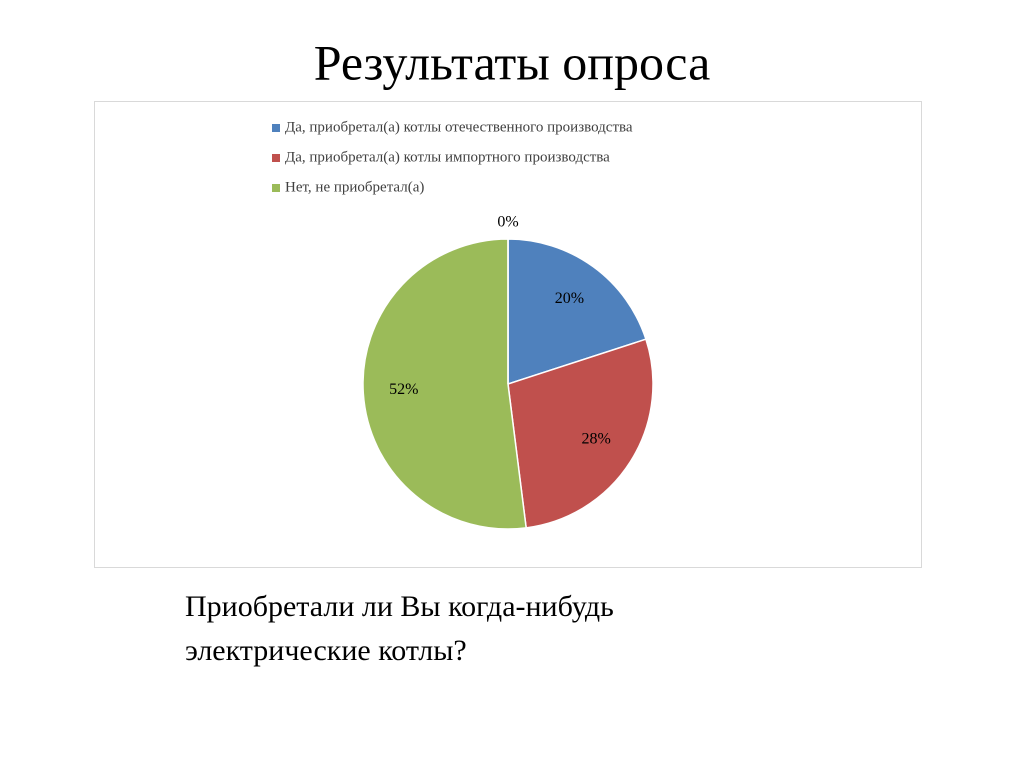 Image resolution: width=1024 pixels, height=767 pixels. I want to click on chart-title: Результаты опроса, so click(512, 62).